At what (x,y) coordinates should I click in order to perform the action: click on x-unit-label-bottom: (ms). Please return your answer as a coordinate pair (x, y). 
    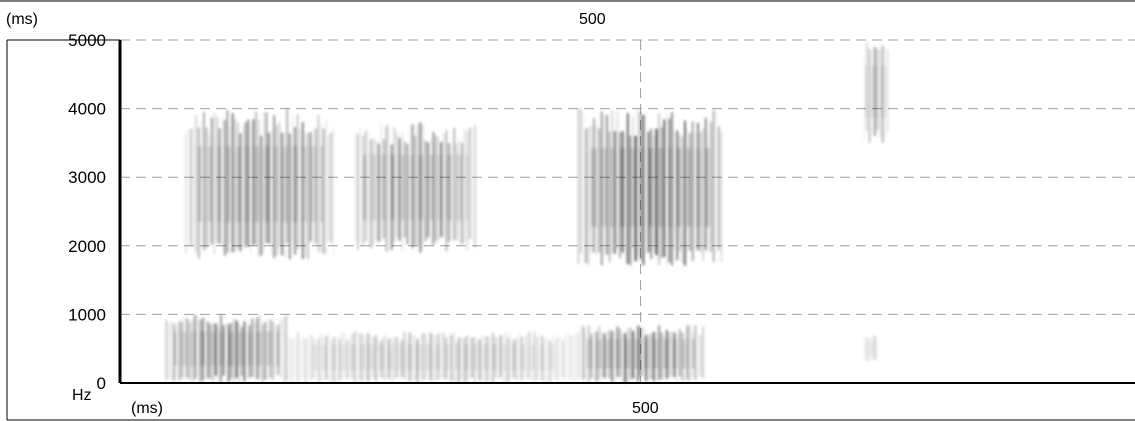
    Looking at the image, I should click on (147, 408).